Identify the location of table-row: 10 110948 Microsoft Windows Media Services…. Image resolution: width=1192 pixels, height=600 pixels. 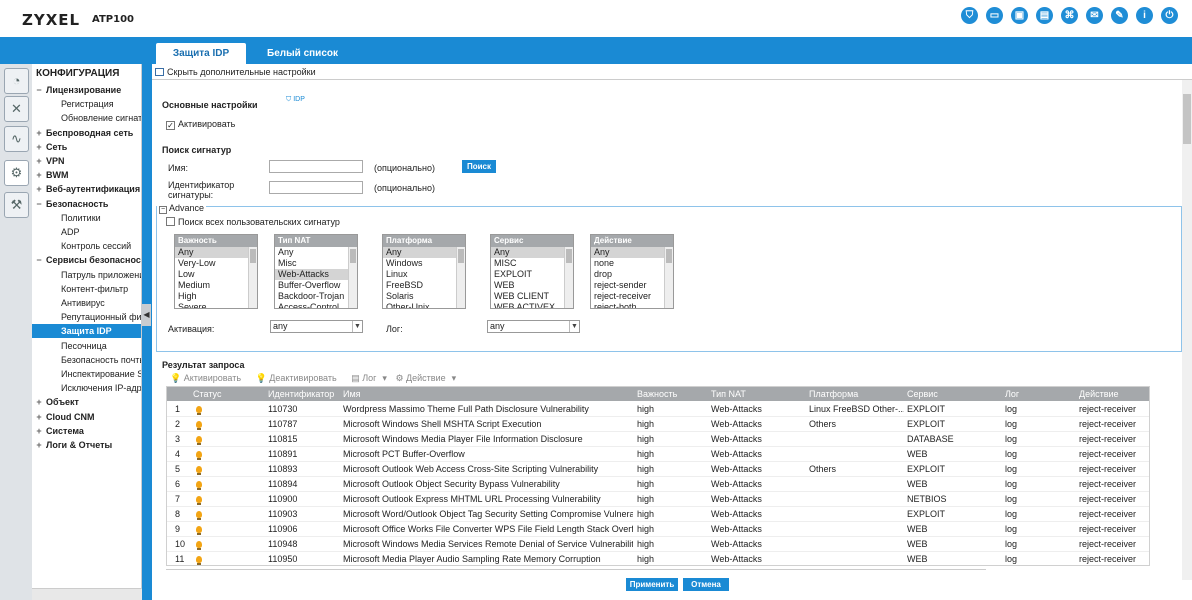
(658, 544).